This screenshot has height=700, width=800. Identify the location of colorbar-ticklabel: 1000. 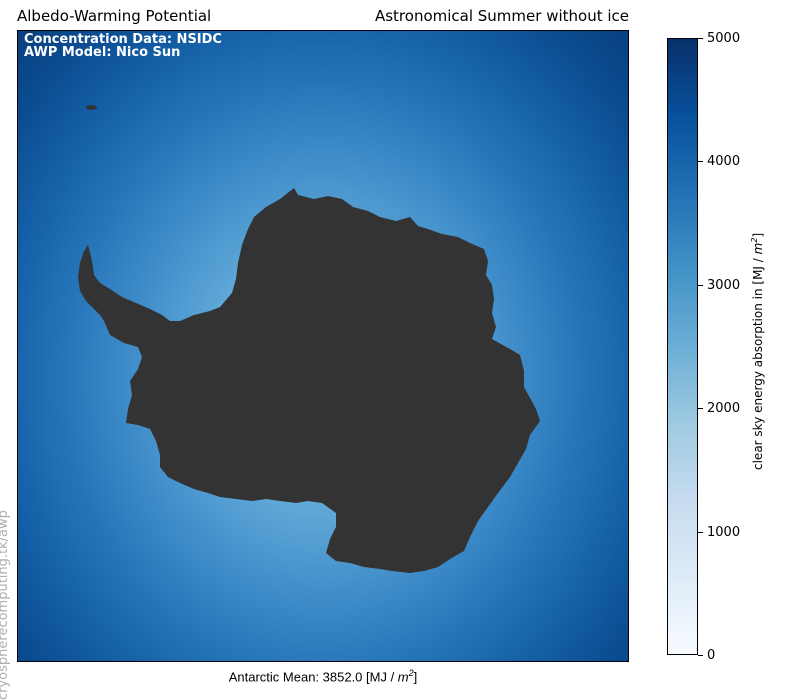
(724, 532).